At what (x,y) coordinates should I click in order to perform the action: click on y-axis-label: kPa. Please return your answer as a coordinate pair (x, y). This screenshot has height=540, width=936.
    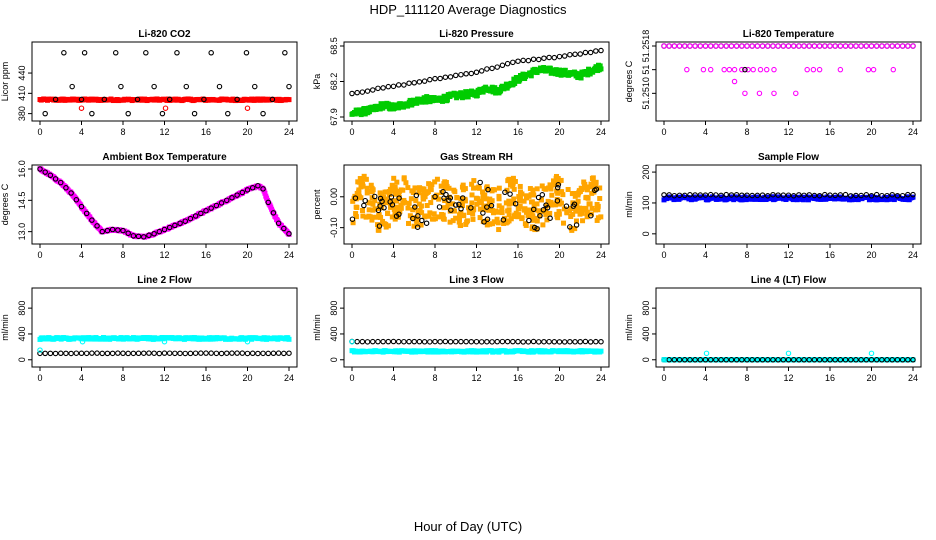
    Looking at the image, I should click on (317, 82).